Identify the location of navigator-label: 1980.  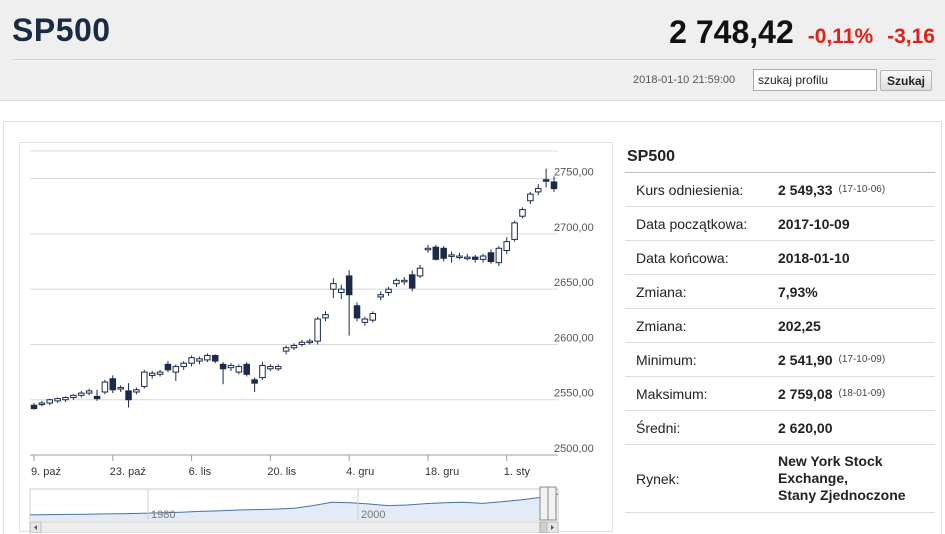
(163, 515).